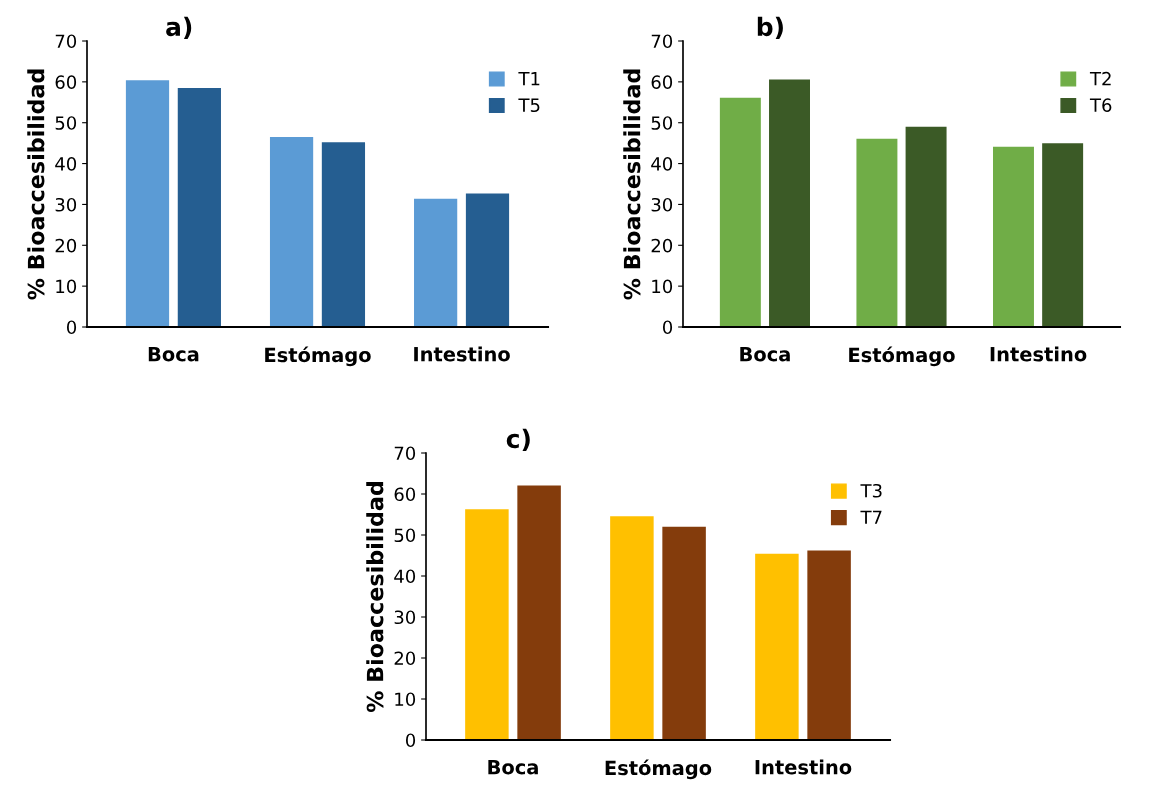 The width and height of the screenshot is (1158, 786). I want to click on legend-label: T5, so click(529, 105).